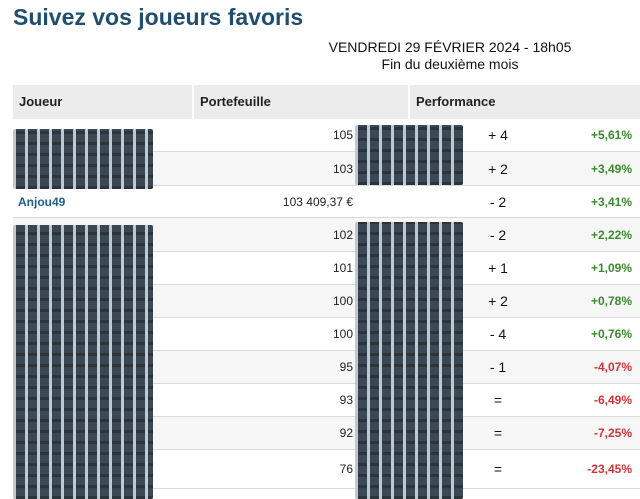 The image size is (640, 499). Describe the element at coordinates (326, 400) in the screenshot. I see `table-row: 93 = -6,49%` at that location.